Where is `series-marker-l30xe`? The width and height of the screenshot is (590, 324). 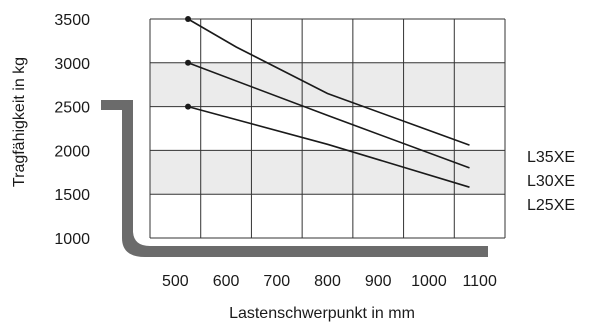
series-marker-l30xe is located at coordinates (188, 62).